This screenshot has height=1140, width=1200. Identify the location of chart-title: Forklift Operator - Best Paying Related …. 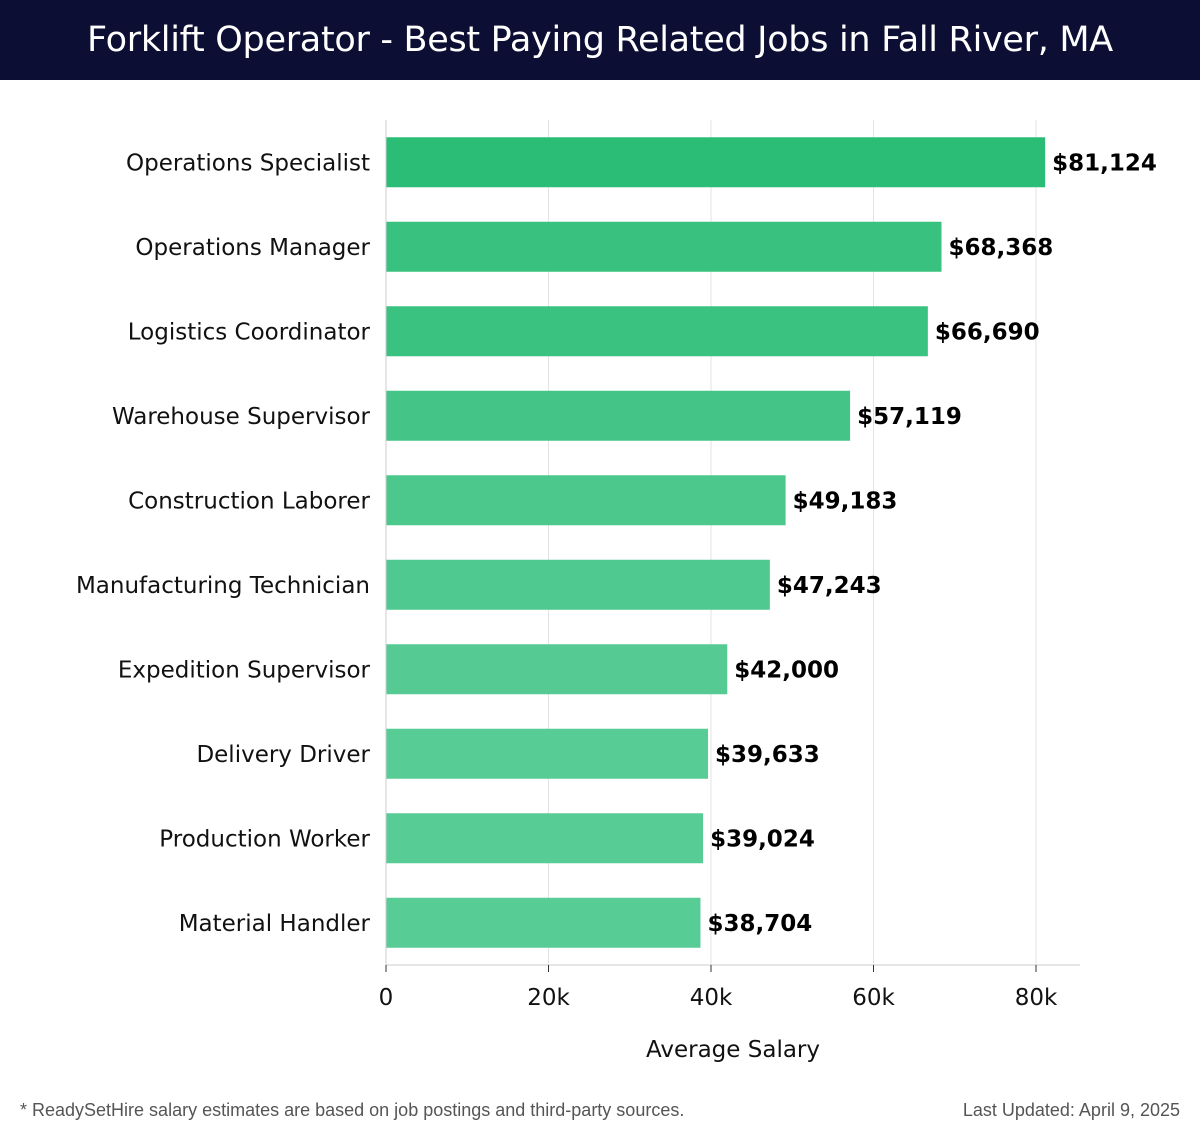
(600, 40).